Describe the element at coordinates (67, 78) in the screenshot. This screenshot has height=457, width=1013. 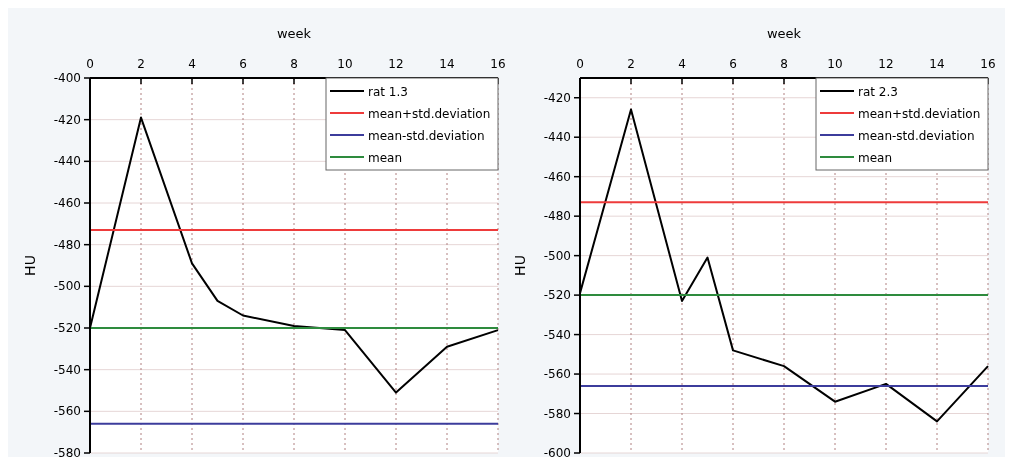
I see `y-tick-label: -400` at that location.